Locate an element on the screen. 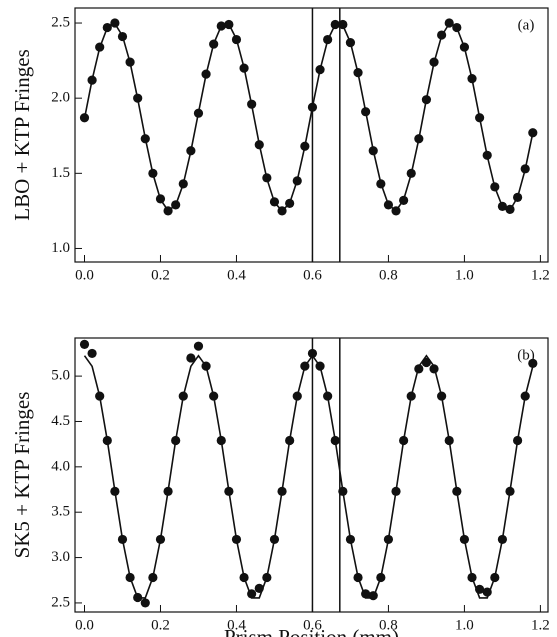 This screenshot has width=557, height=637. y-tick-label: 2.0 is located at coordinates (60, 98).